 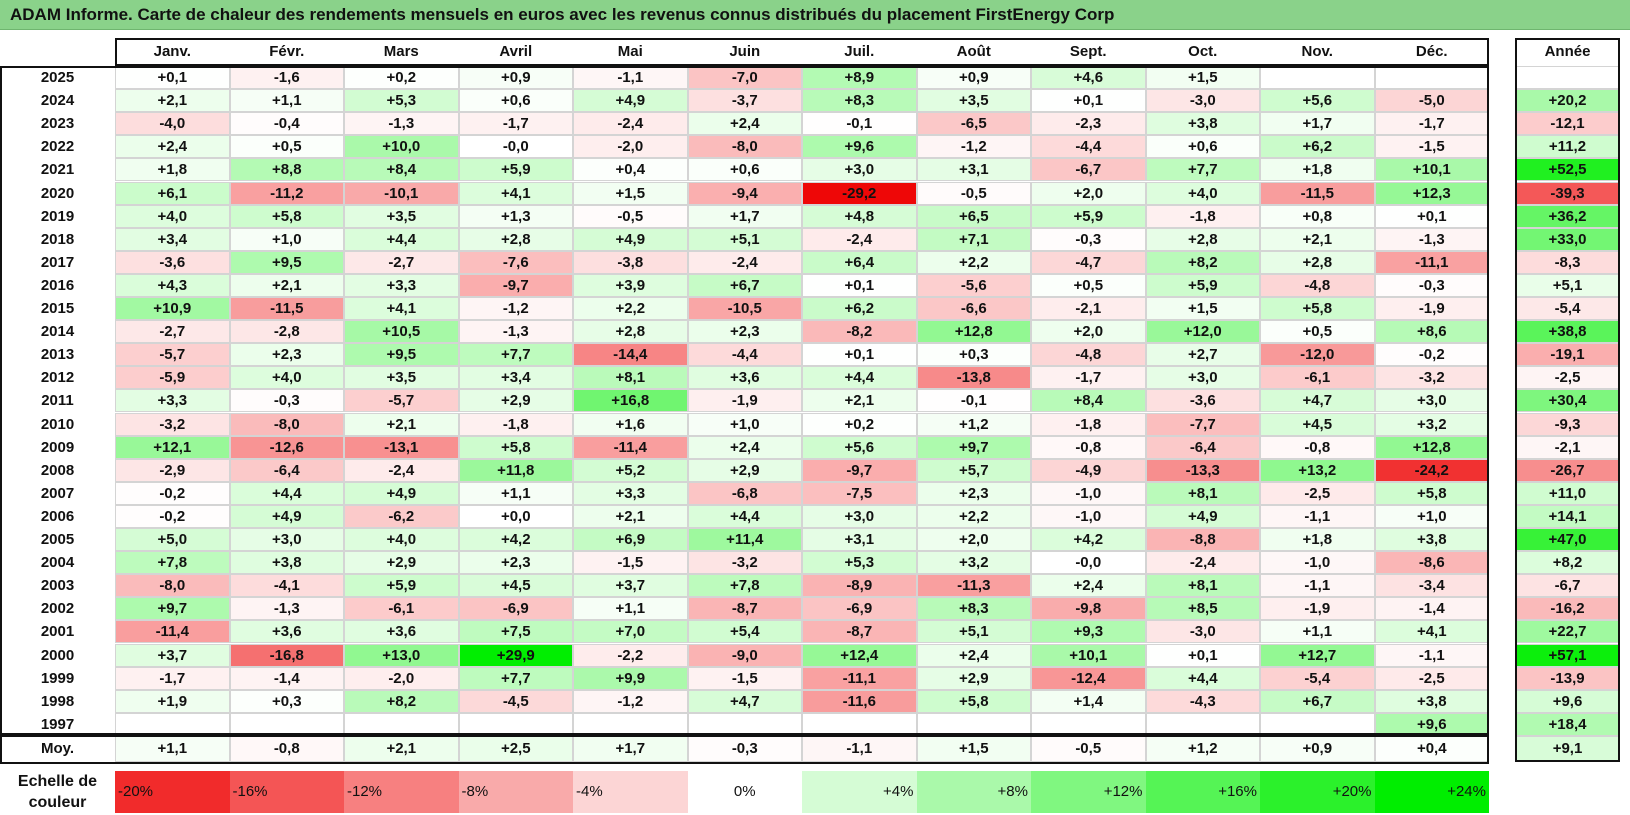 I want to click on heatmap-cell: +2,9, so click(x=973, y=678).